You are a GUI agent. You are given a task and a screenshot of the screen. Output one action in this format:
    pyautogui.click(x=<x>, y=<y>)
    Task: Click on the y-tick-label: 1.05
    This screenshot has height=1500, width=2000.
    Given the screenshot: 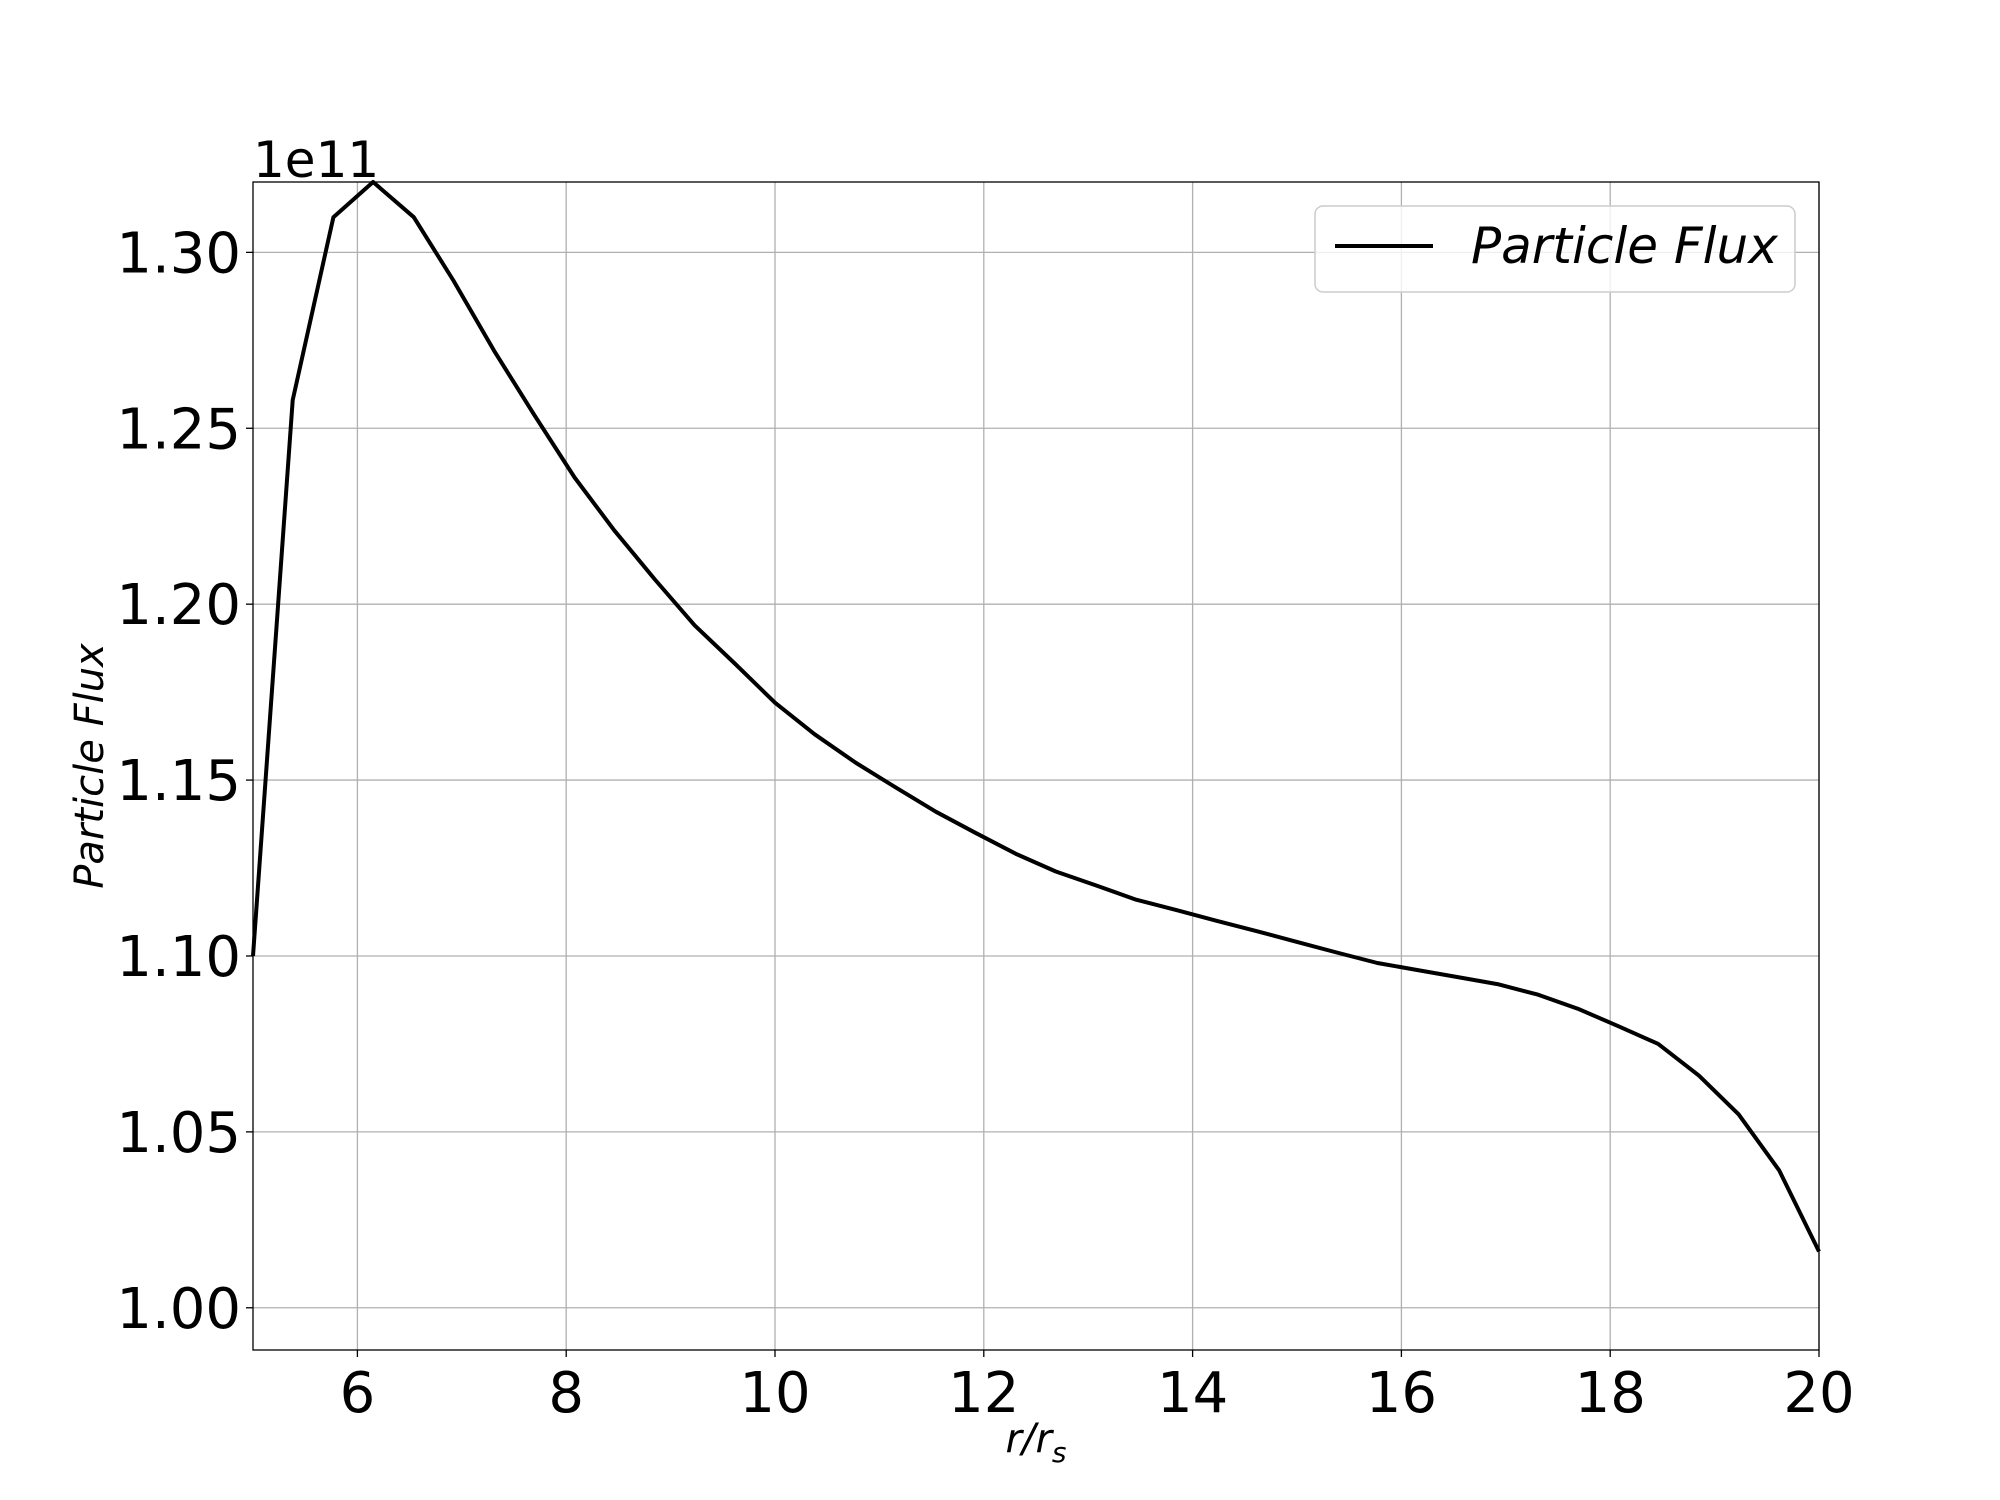 What is the action you would take?
    pyautogui.click(x=178, y=1133)
    